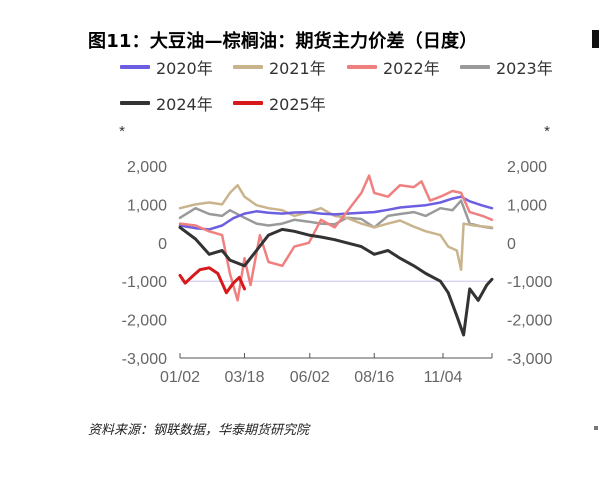 The width and height of the screenshot is (599, 478). What do you see at coordinates (527, 167) in the screenshot?
I see `y-tick-label-right: 2,000` at bounding box center [527, 167].